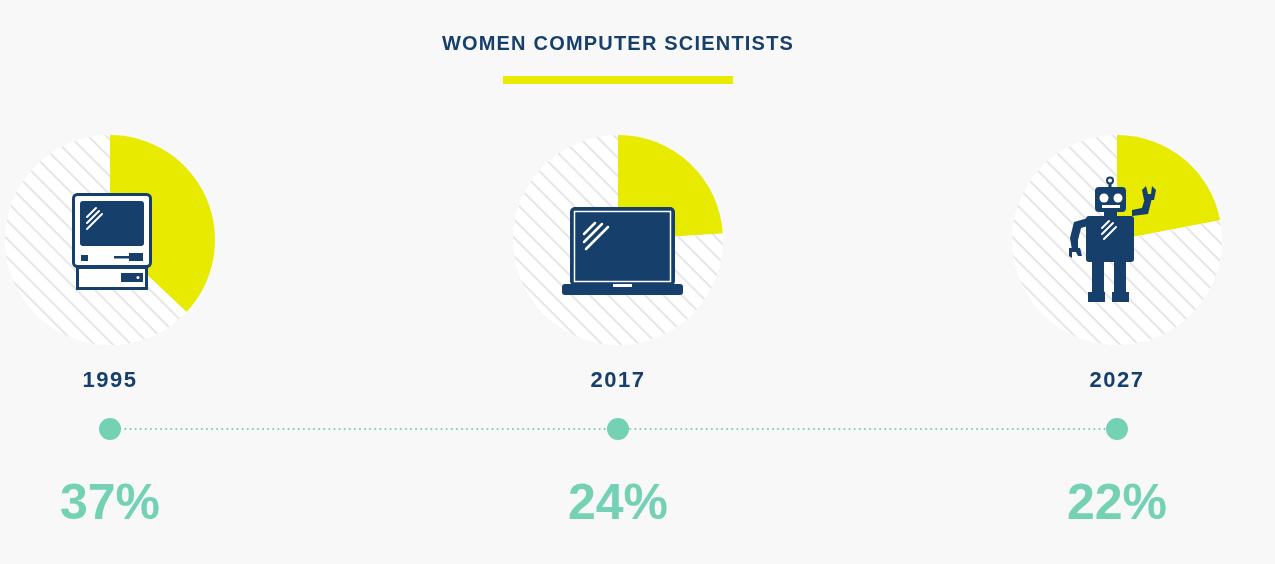  What do you see at coordinates (618, 502) in the screenshot?
I see `text: 24%` at bounding box center [618, 502].